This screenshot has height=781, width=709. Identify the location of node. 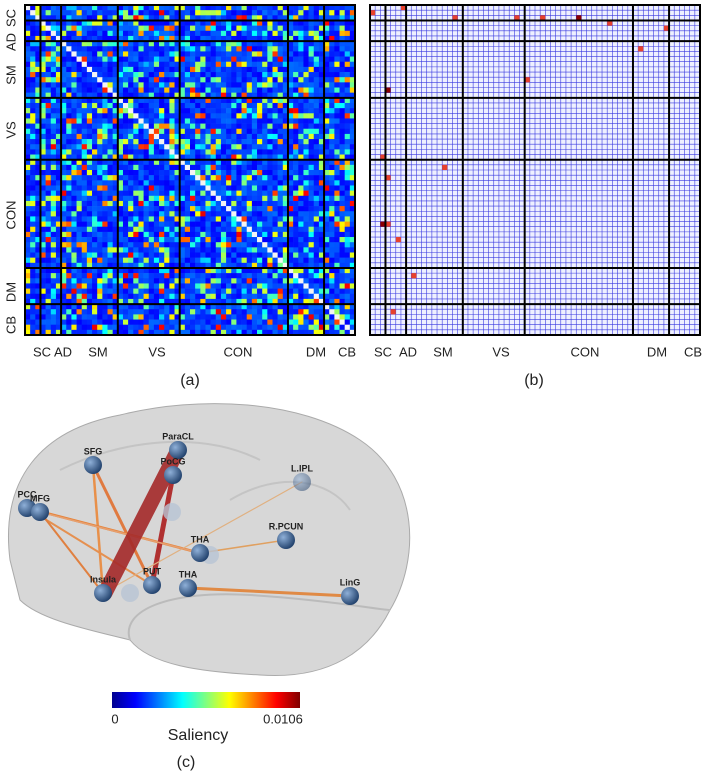
(40, 512).